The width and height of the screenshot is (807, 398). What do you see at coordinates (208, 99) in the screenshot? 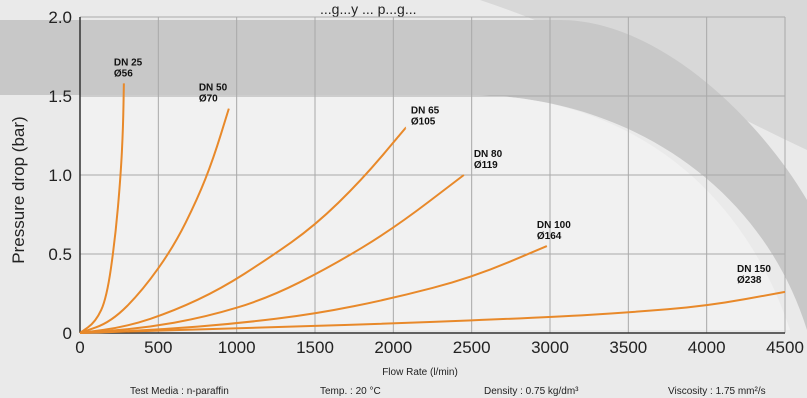
I see `series-label-diameter: Ø70` at bounding box center [208, 99].